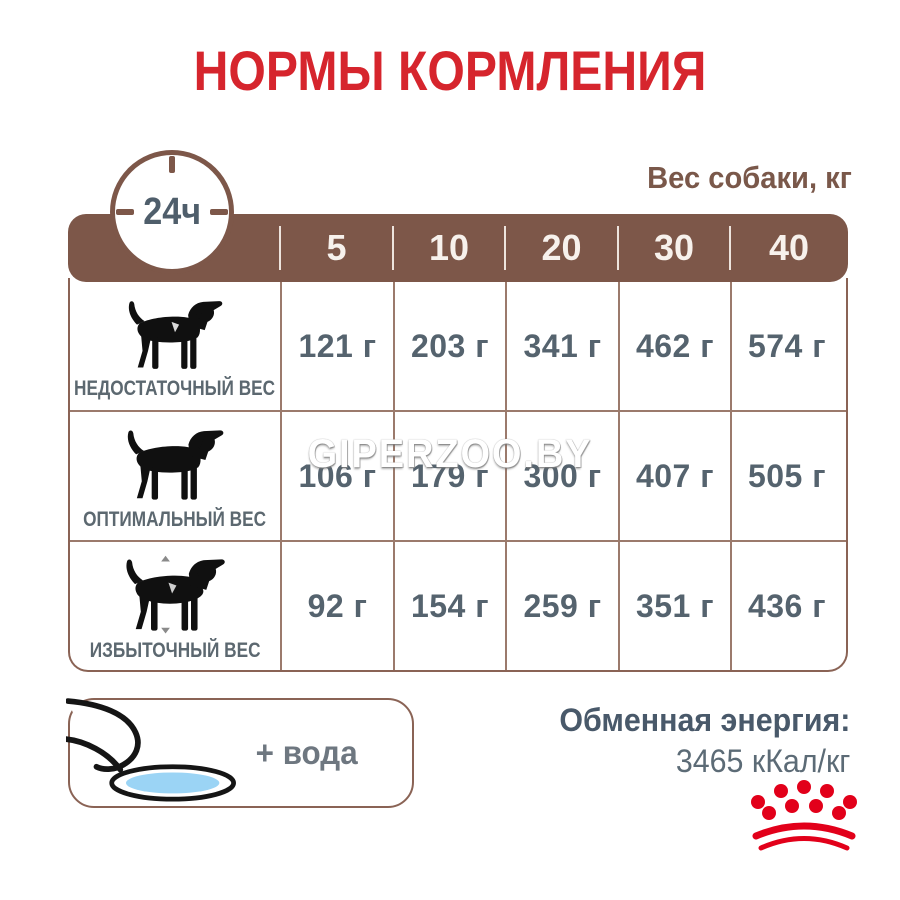 Image resolution: width=900 pixels, height=900 pixels. Describe the element at coordinates (336, 606) in the screenshot. I see `value-cell: 92 г` at that location.